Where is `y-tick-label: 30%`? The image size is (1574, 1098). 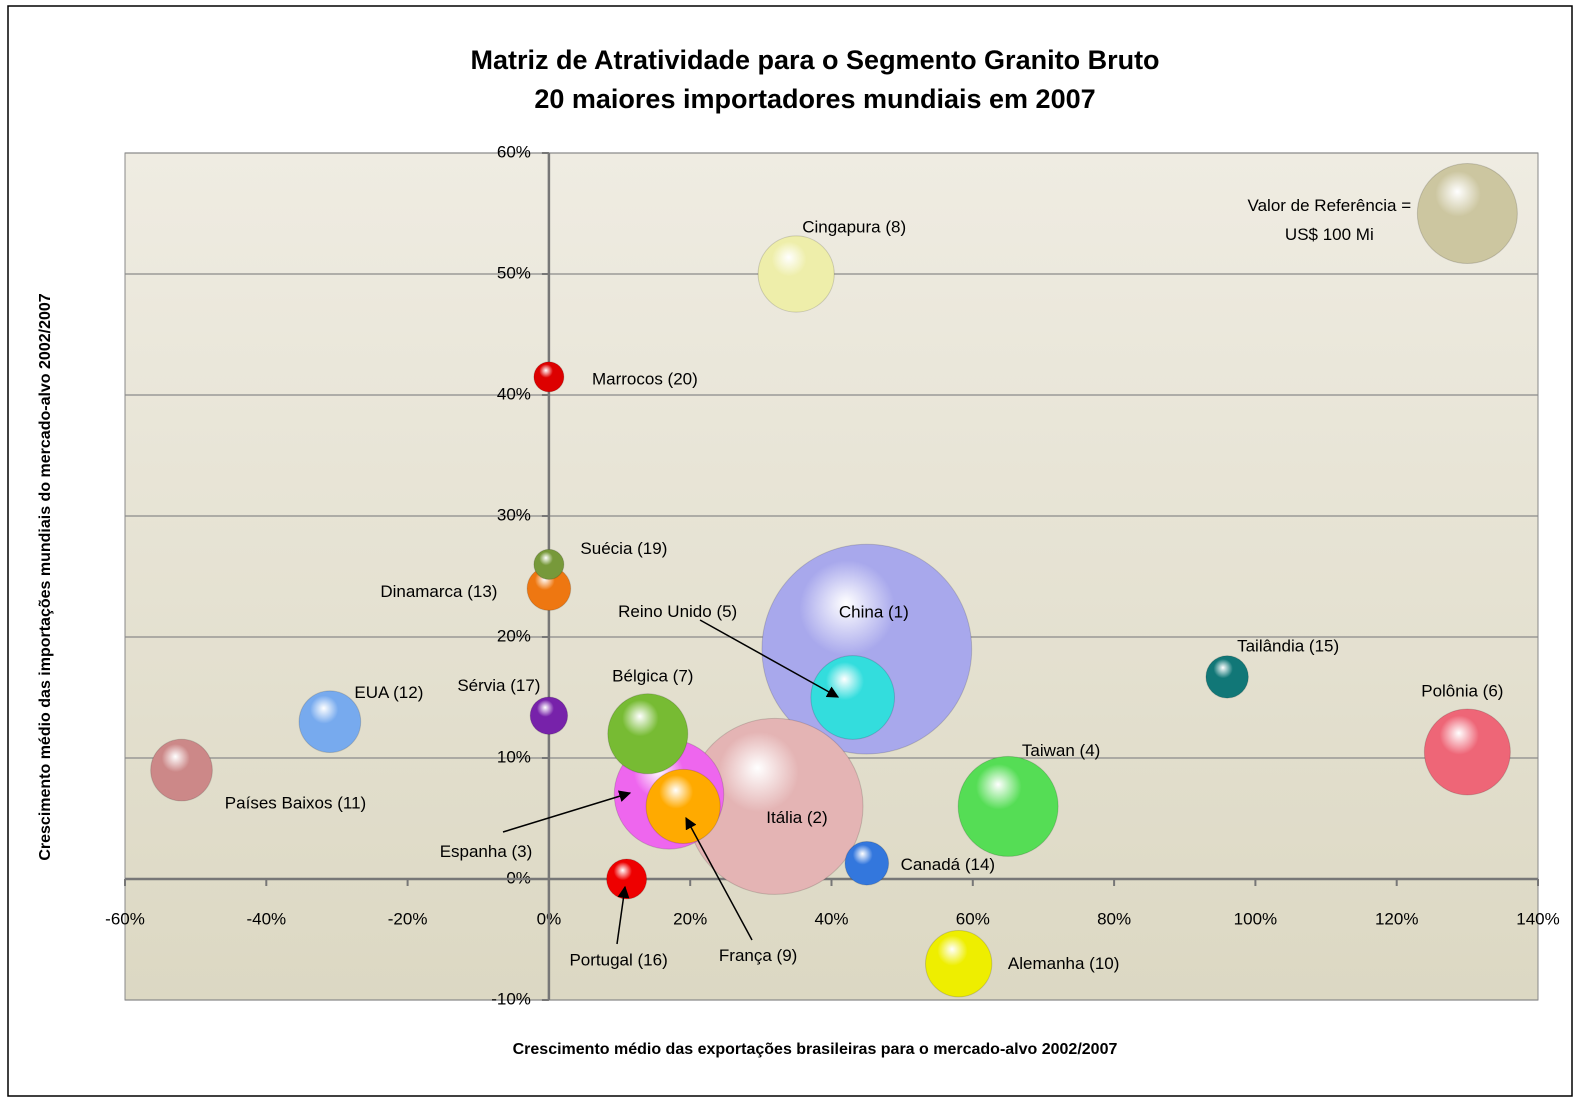 y-tick-label: 30% is located at coordinates (514, 514).